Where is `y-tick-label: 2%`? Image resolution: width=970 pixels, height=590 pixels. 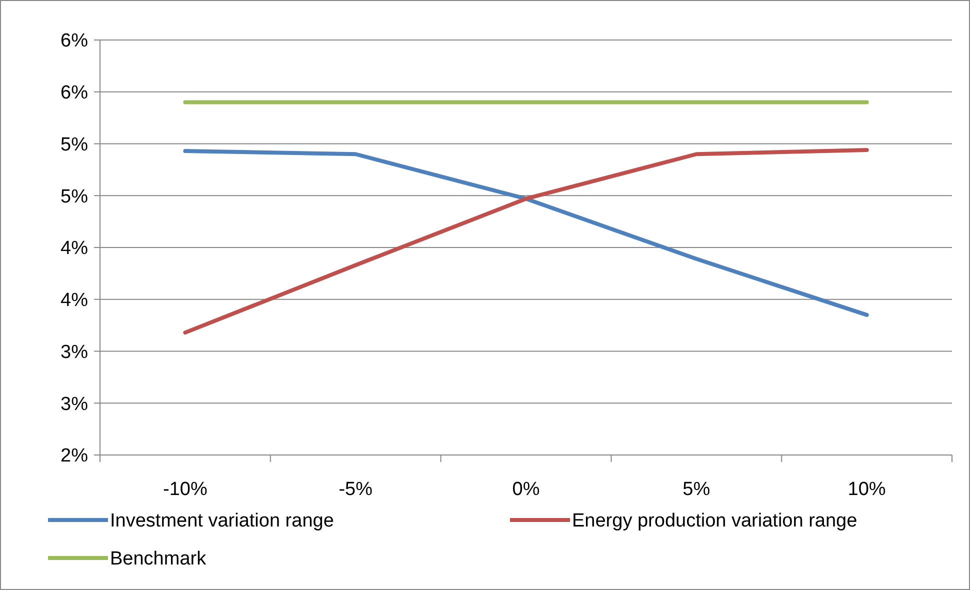 y-tick-label: 2% is located at coordinates (74, 456).